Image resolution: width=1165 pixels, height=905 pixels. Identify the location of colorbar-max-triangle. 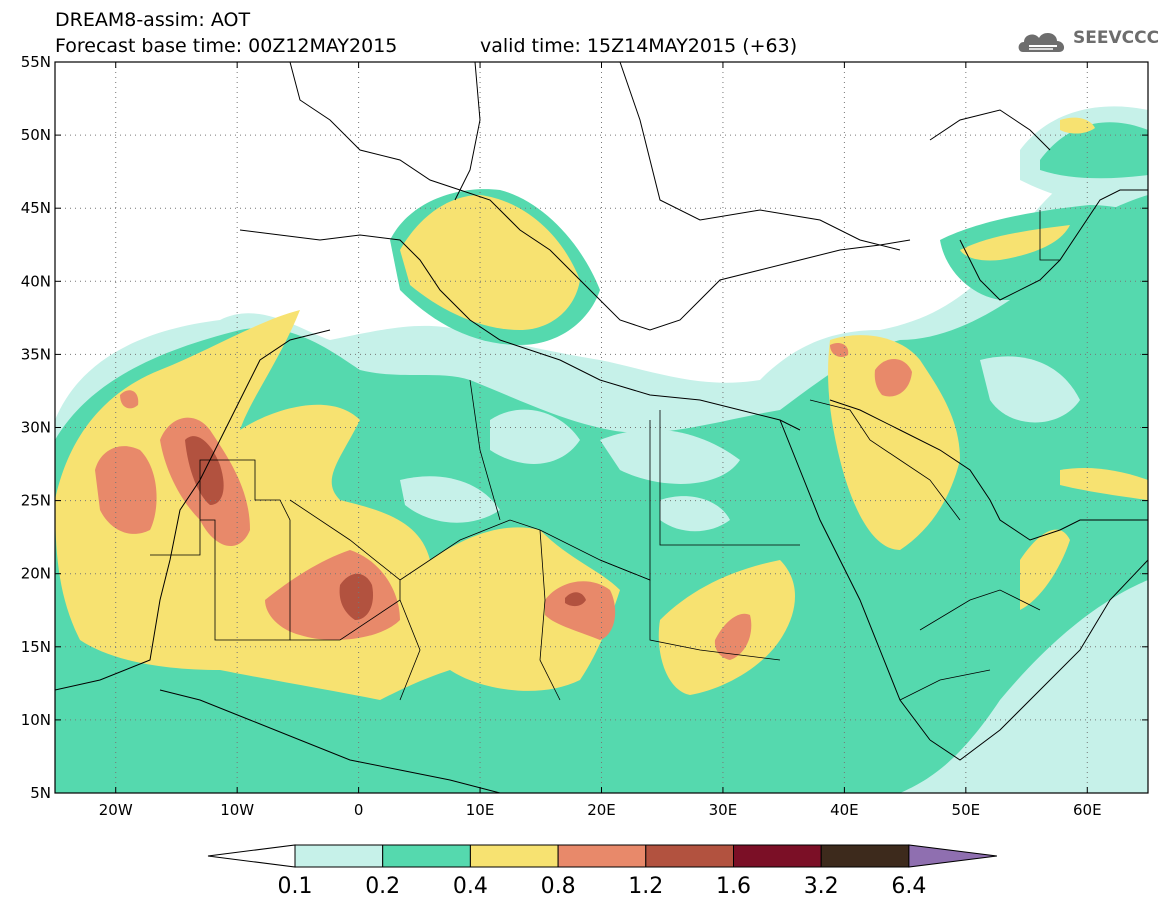
(952, 856).